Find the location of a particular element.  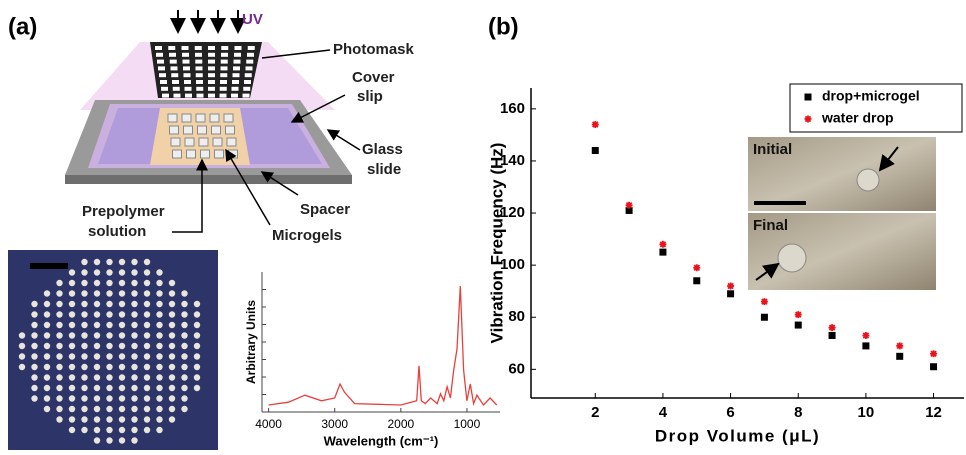

x-tick-label: 3000 is located at coordinates (334, 424).